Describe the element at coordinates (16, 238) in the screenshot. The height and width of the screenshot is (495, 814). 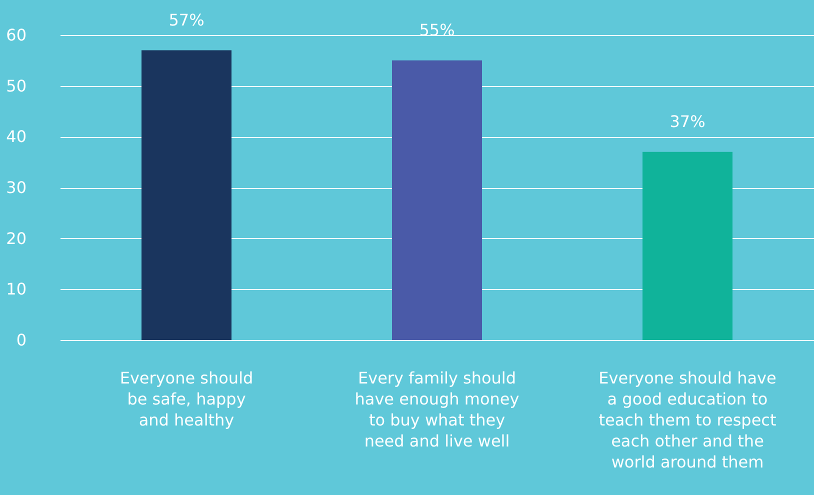
I see `y-tick-label: 20` at that location.